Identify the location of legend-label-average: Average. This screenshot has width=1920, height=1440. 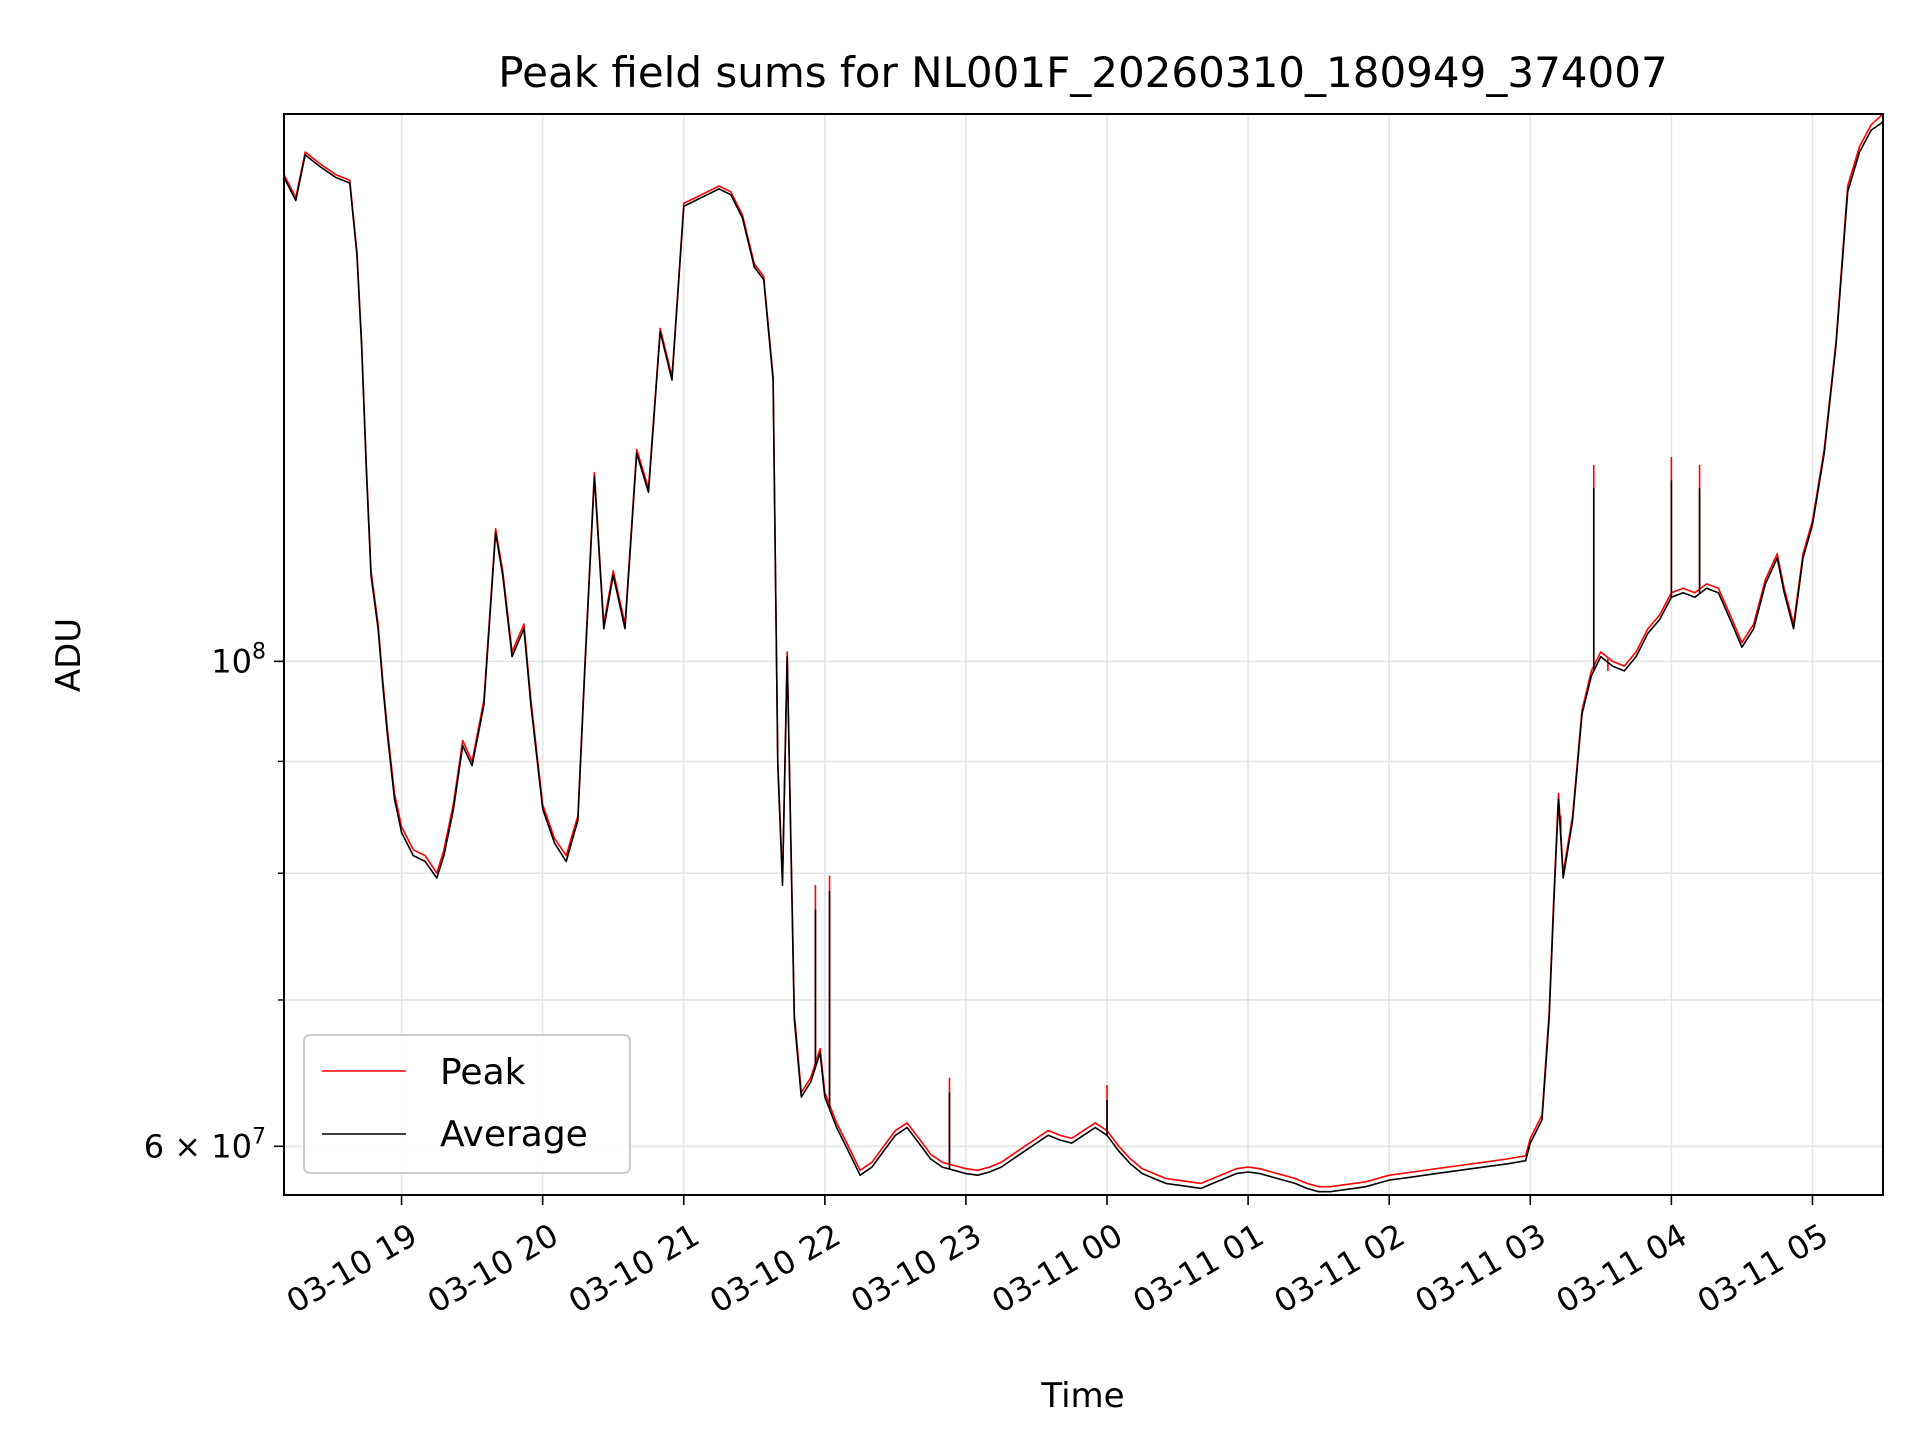
(514, 1134).